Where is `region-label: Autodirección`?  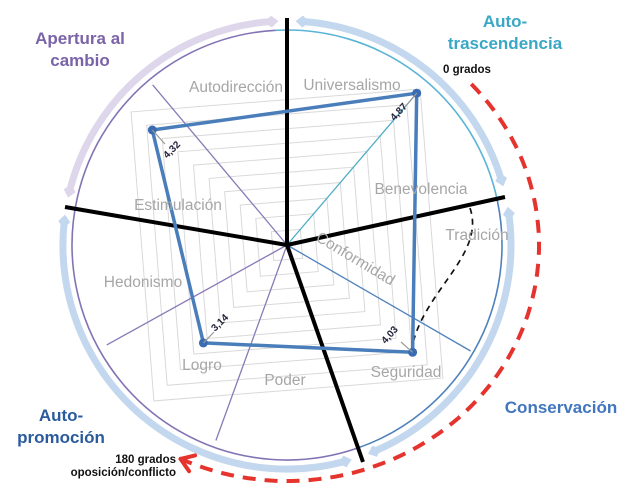 region-label: Autodirección is located at coordinates (236, 87).